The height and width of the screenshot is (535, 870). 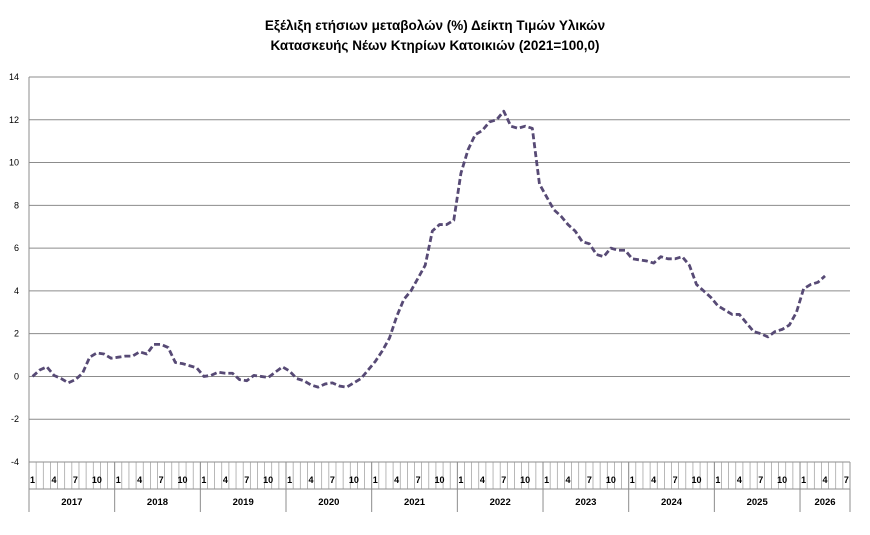 I want to click on y-tick-label: -4, so click(x=15, y=462).